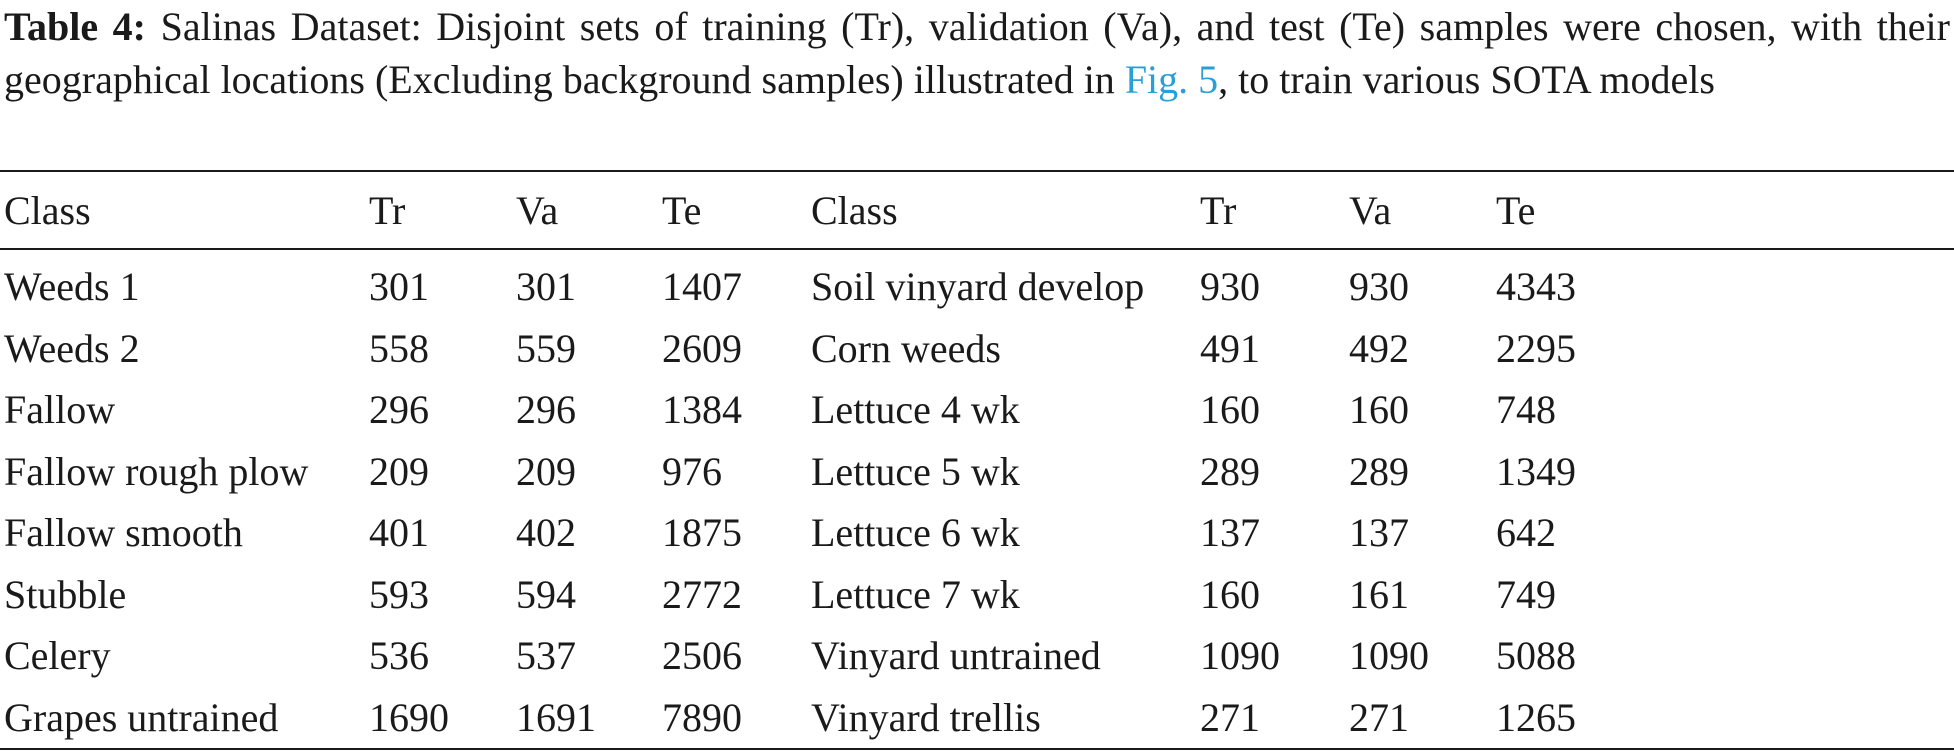 The width and height of the screenshot is (1954, 754). Describe the element at coordinates (1526, 533) in the screenshot. I see `cell: 642` at that location.